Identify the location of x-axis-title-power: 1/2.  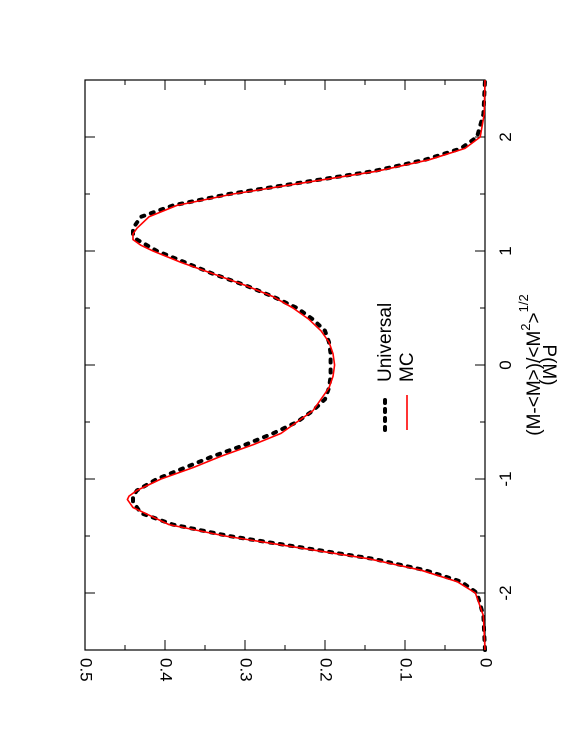
(523, 303).